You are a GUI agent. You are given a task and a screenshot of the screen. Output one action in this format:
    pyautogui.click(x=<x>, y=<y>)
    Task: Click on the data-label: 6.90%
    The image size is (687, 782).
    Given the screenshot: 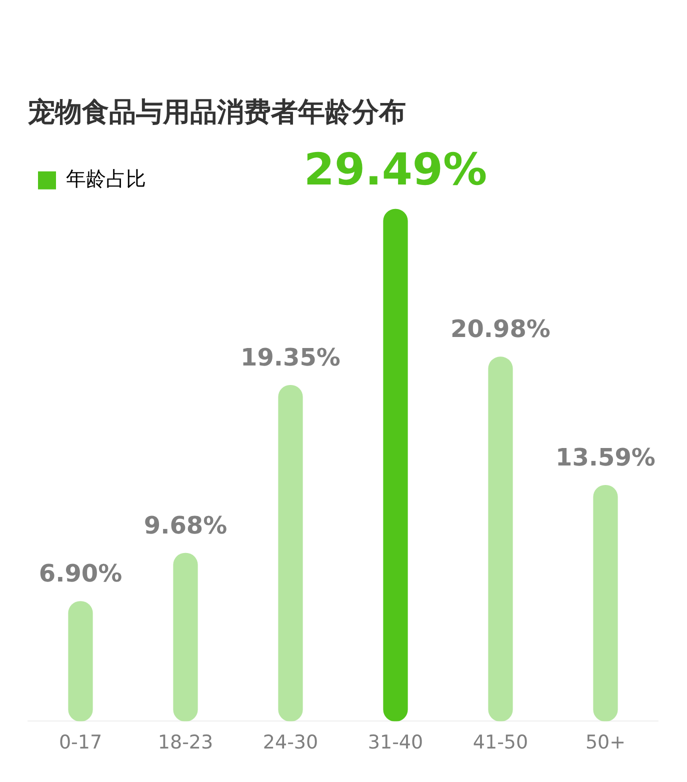 What is the action you would take?
    pyautogui.click(x=80, y=574)
    